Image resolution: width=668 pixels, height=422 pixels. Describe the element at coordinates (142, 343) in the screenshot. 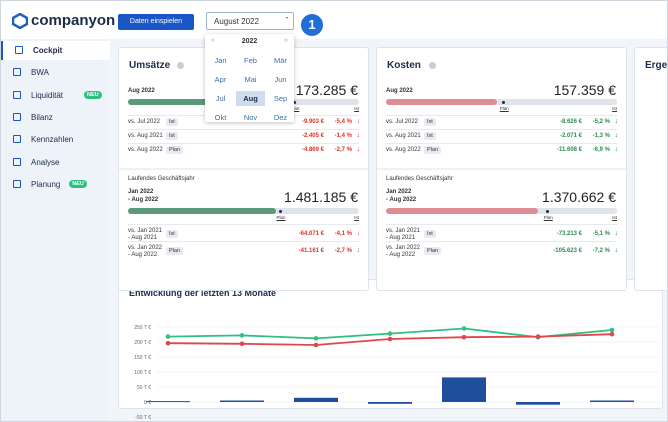

I see `y-tick-label: 200 T €` at that location.